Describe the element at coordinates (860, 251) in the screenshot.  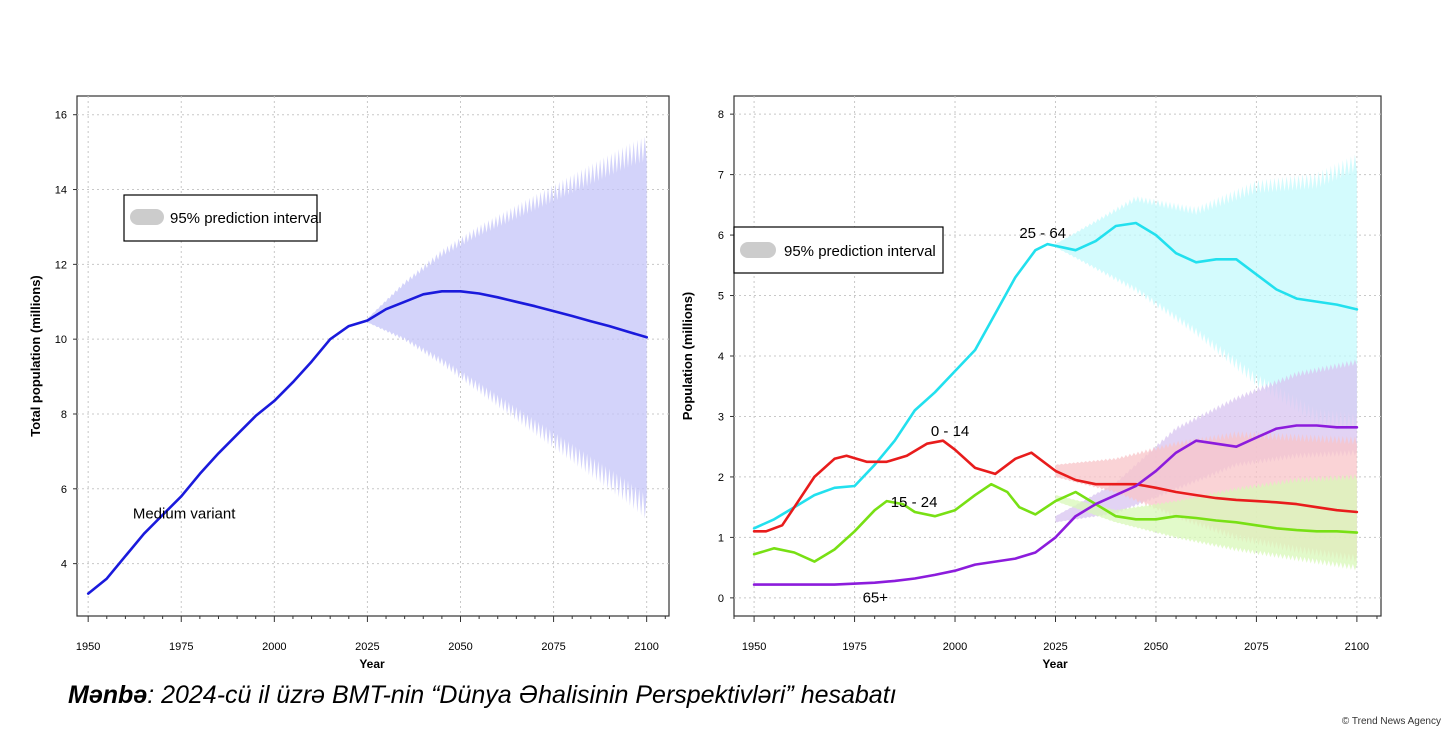
I see `legend-label: 95% prediction interval` at that location.